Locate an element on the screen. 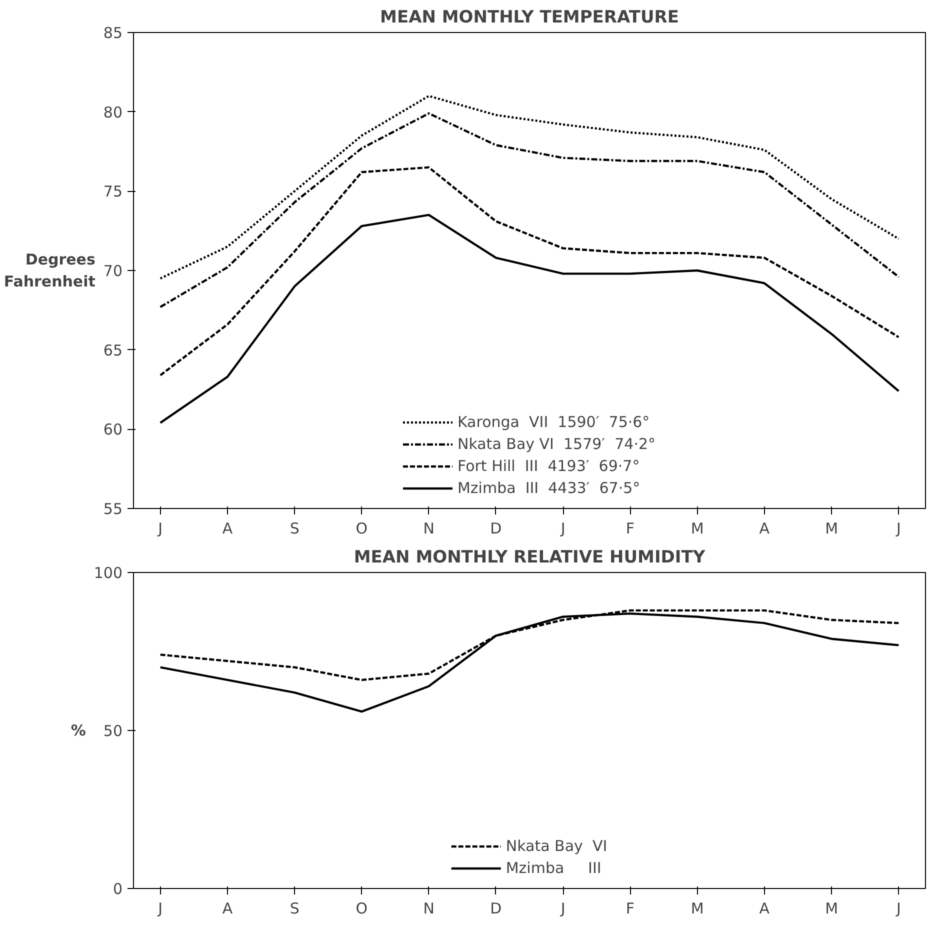 The height and width of the screenshot is (946, 938). y-tick-label: 85 is located at coordinates (113, 33).